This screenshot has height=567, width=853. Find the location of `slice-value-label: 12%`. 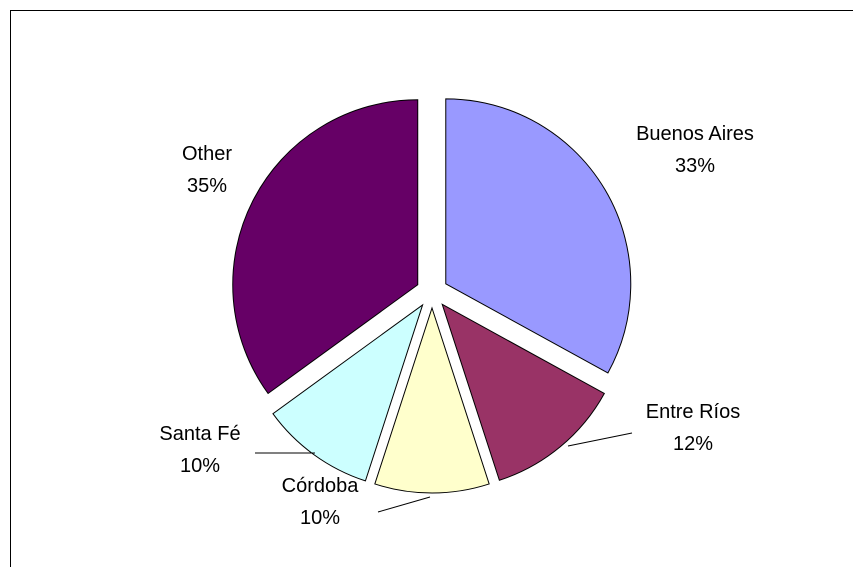

slice-value-label: 12% is located at coordinates (693, 444).